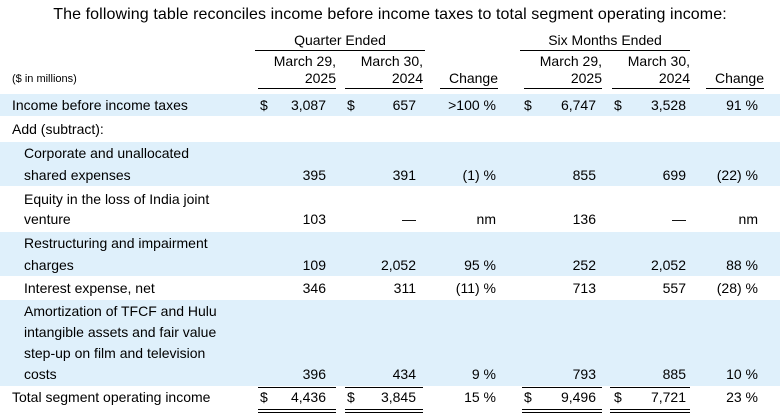 The height and width of the screenshot is (418, 780). I want to click on cell-equity-qchange: nm, so click(486, 219).